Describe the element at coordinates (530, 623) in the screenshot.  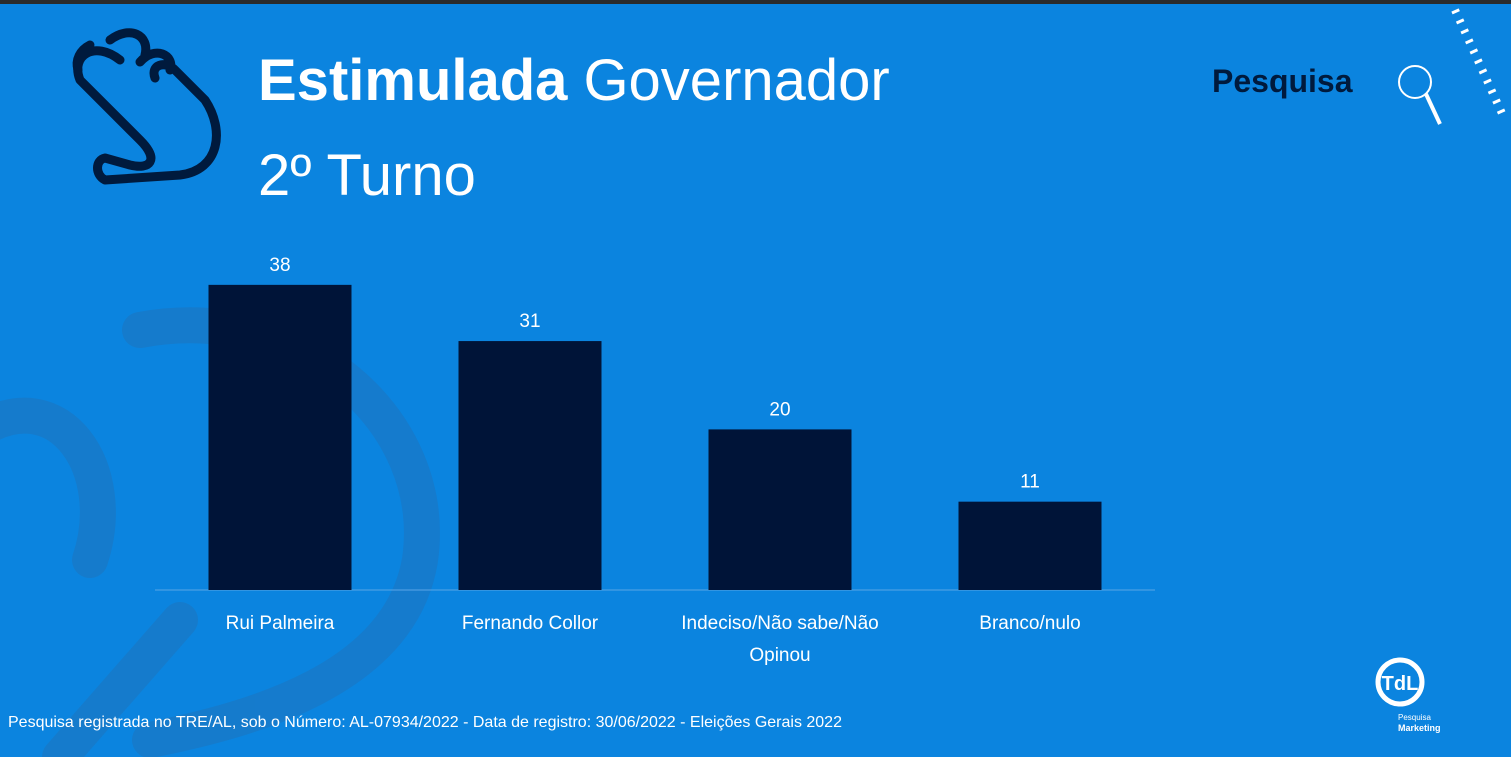
I see `category-label: Fernando Collor` at that location.